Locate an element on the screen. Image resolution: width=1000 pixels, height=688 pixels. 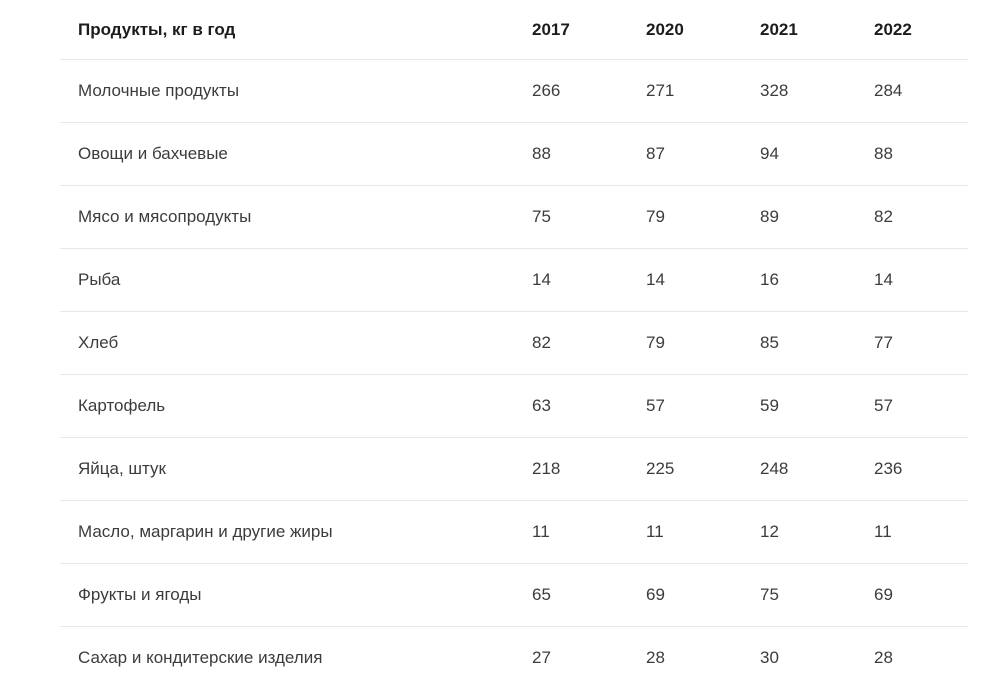
table-row: Овощи и бахчевые 88 87 94 88 is located at coordinates (514, 154).